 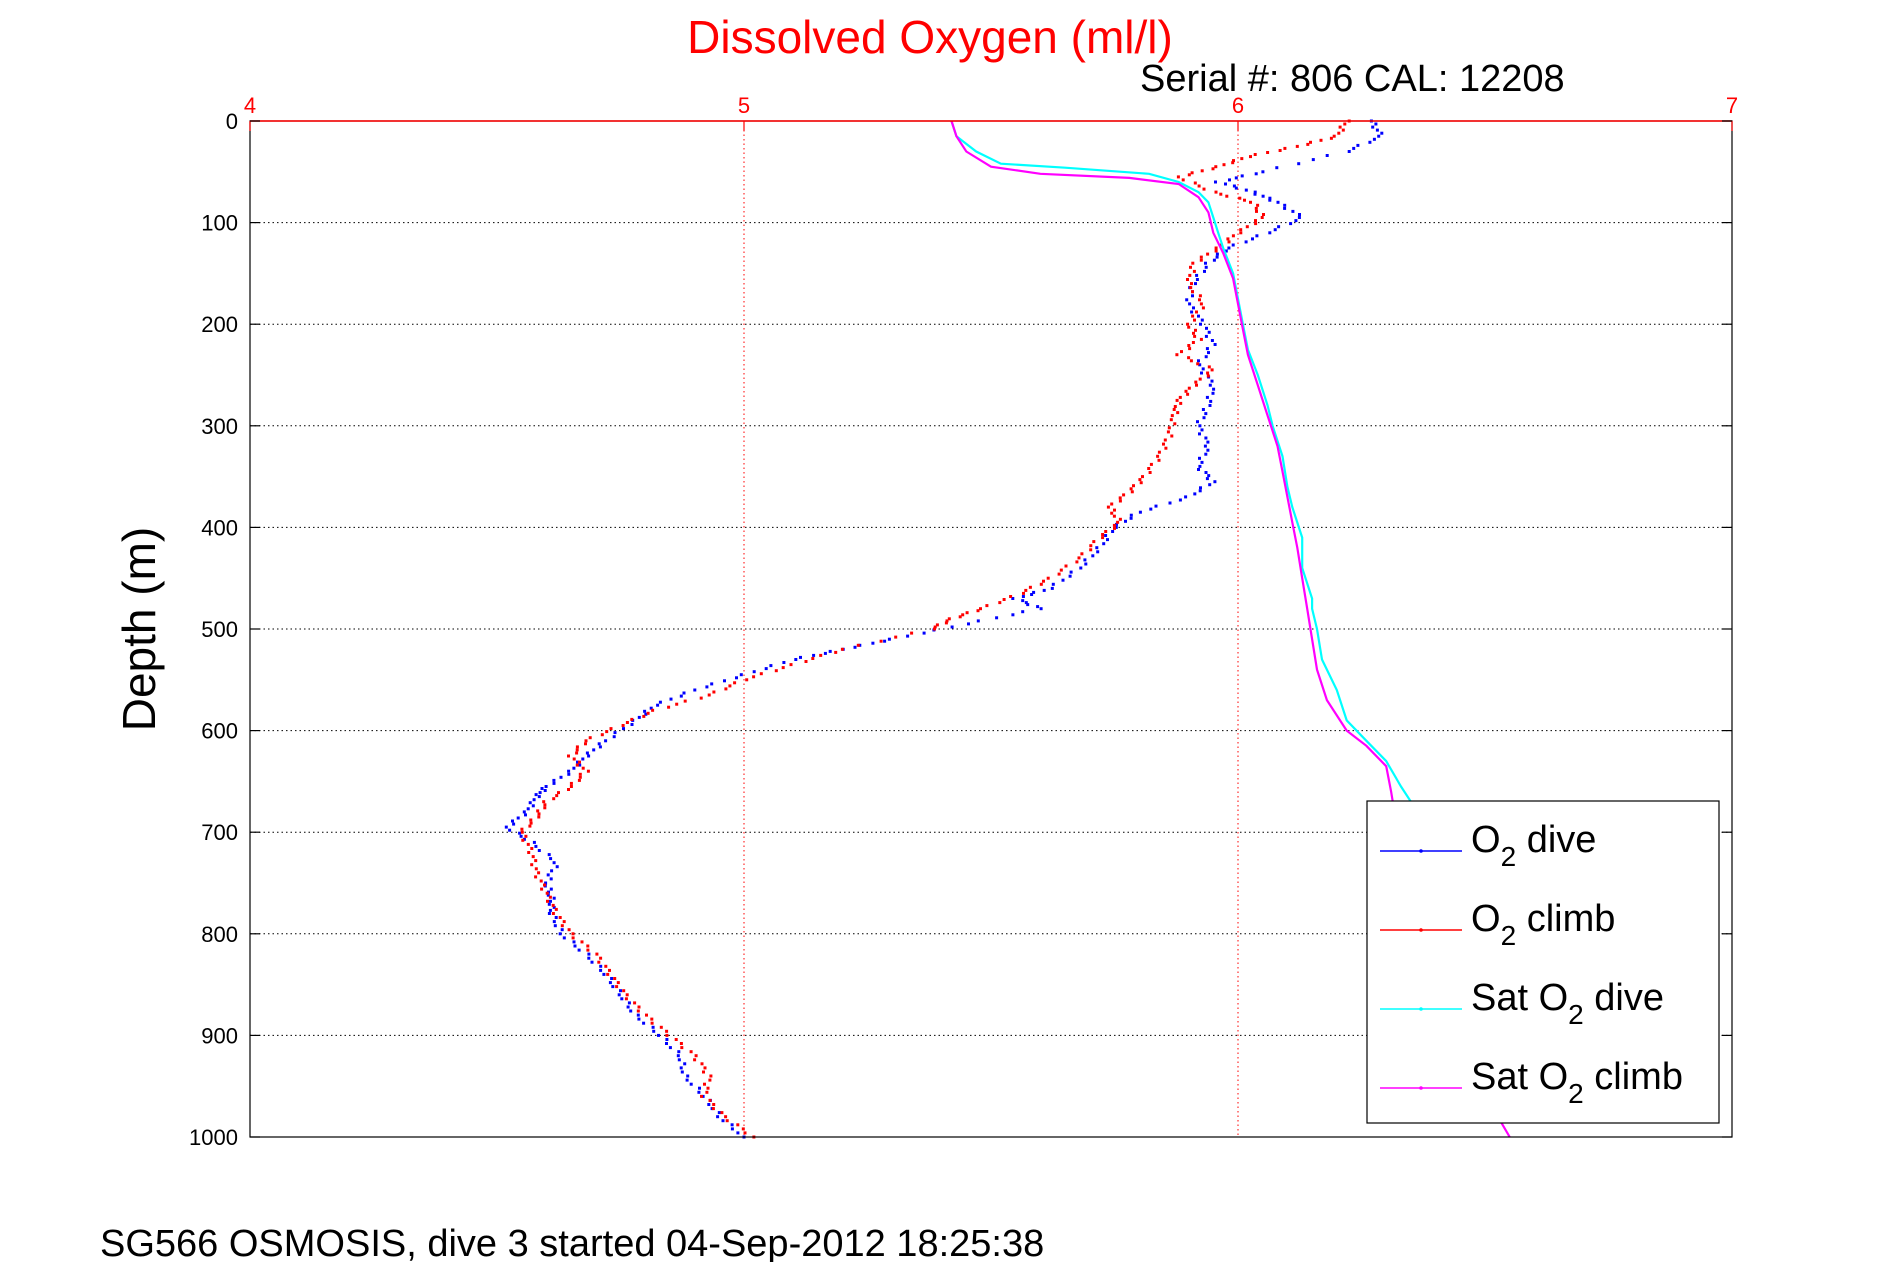 What do you see at coordinates (219, 731) in the screenshot?
I see `y-tick-label: 600` at bounding box center [219, 731].